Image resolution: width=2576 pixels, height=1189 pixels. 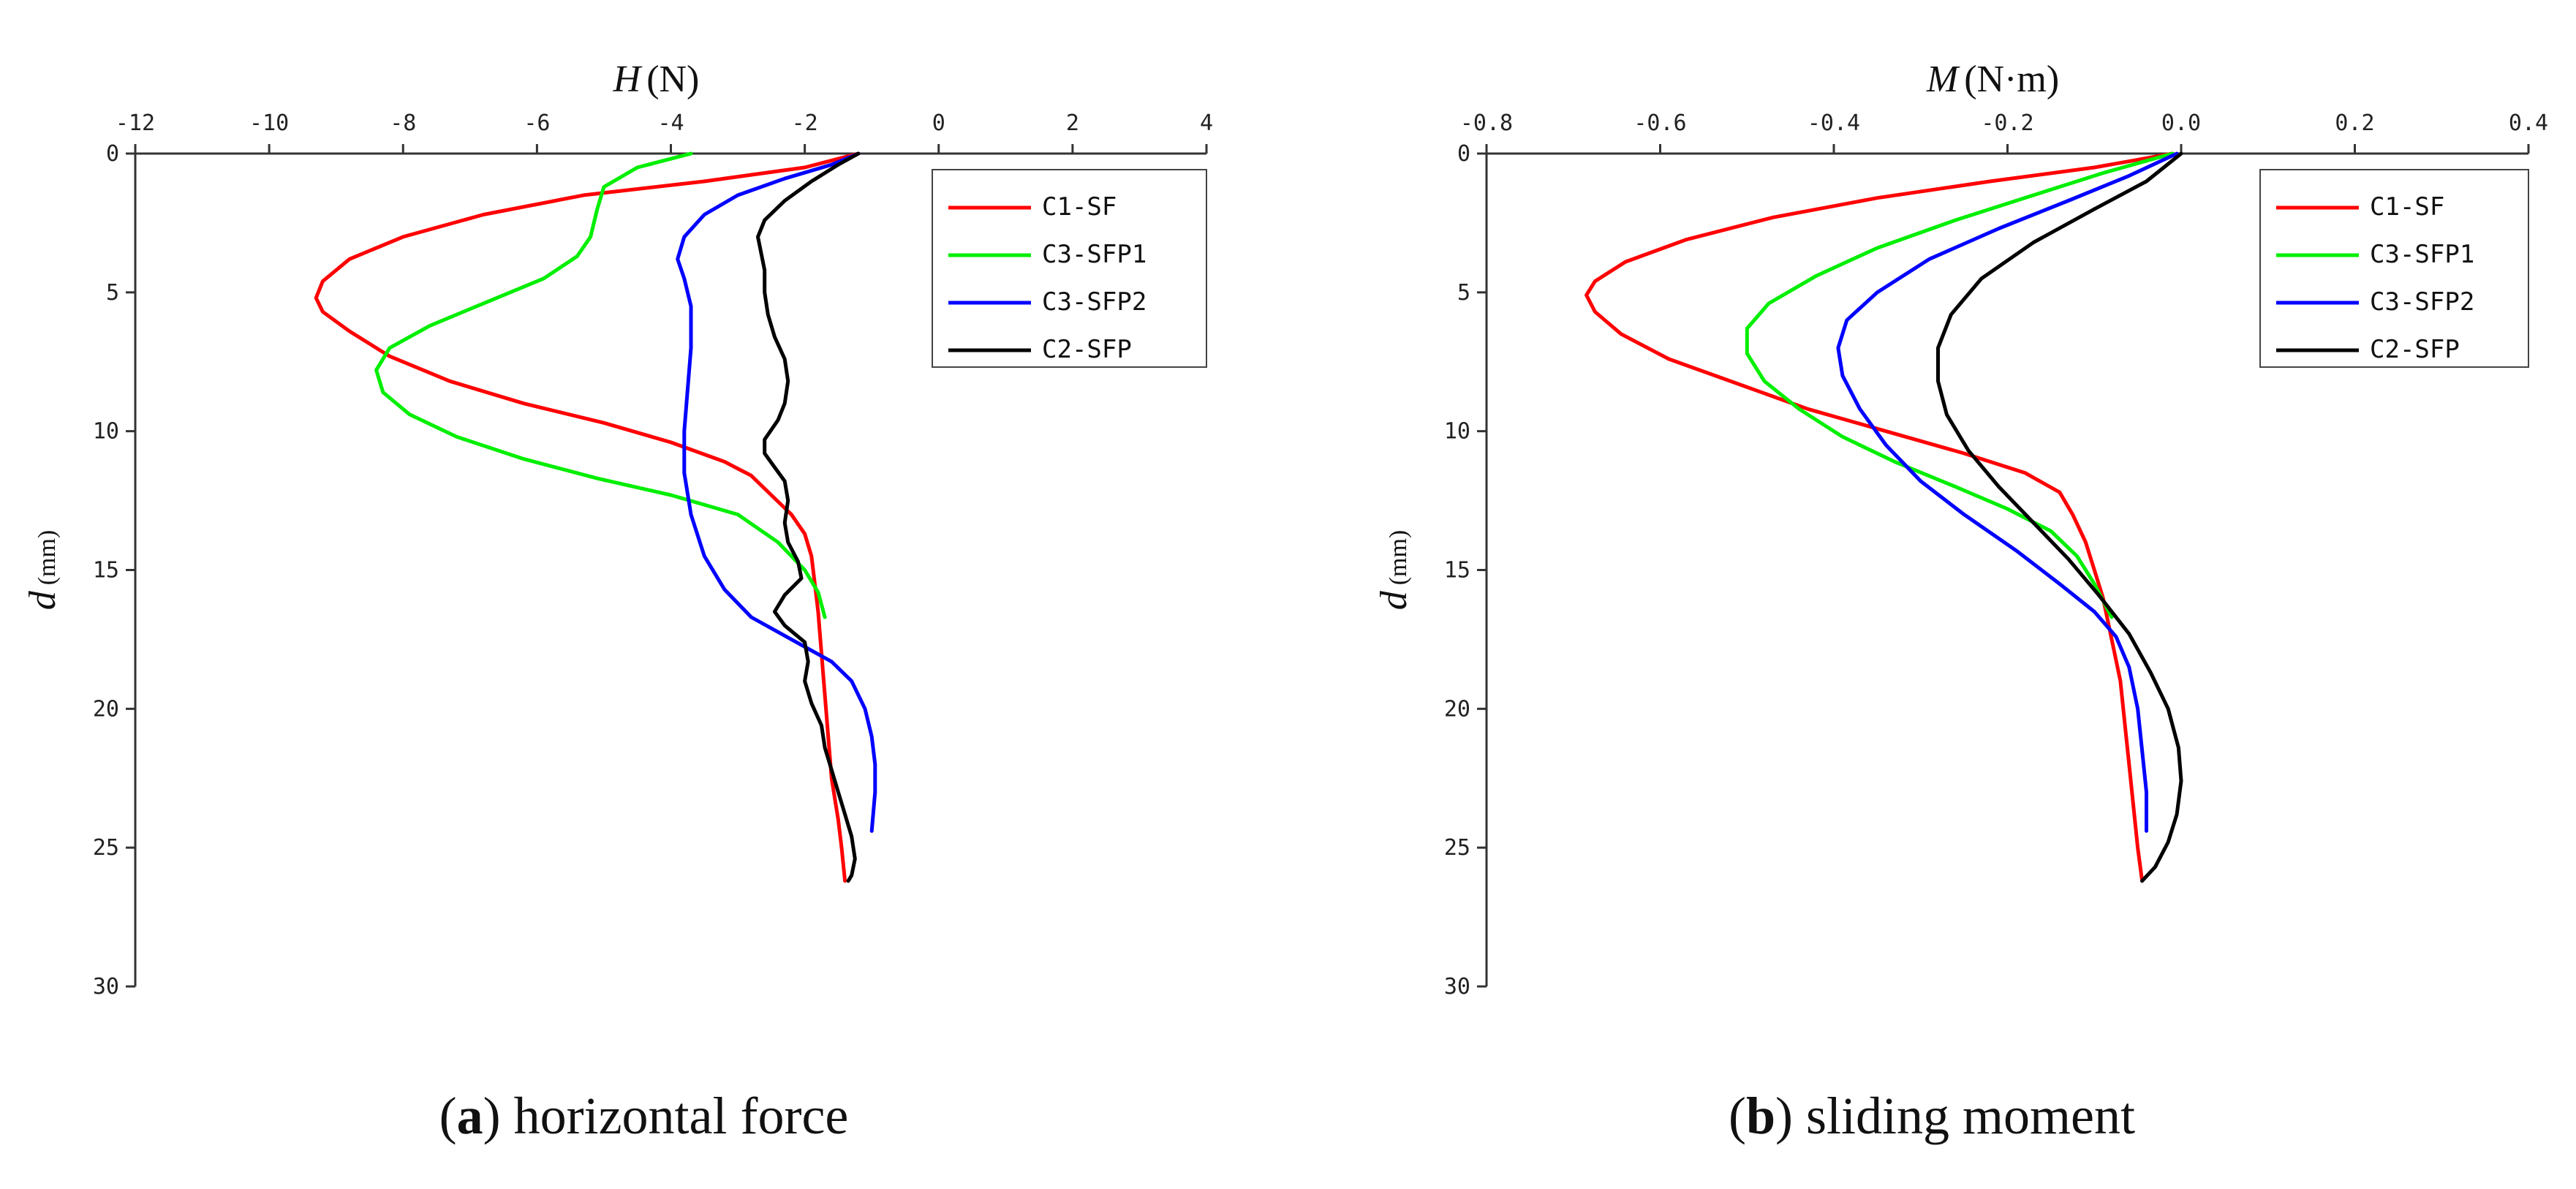 What do you see at coordinates (1970, 1116) in the screenshot?
I see `caption-b-text: sliding moment` at bounding box center [1970, 1116].